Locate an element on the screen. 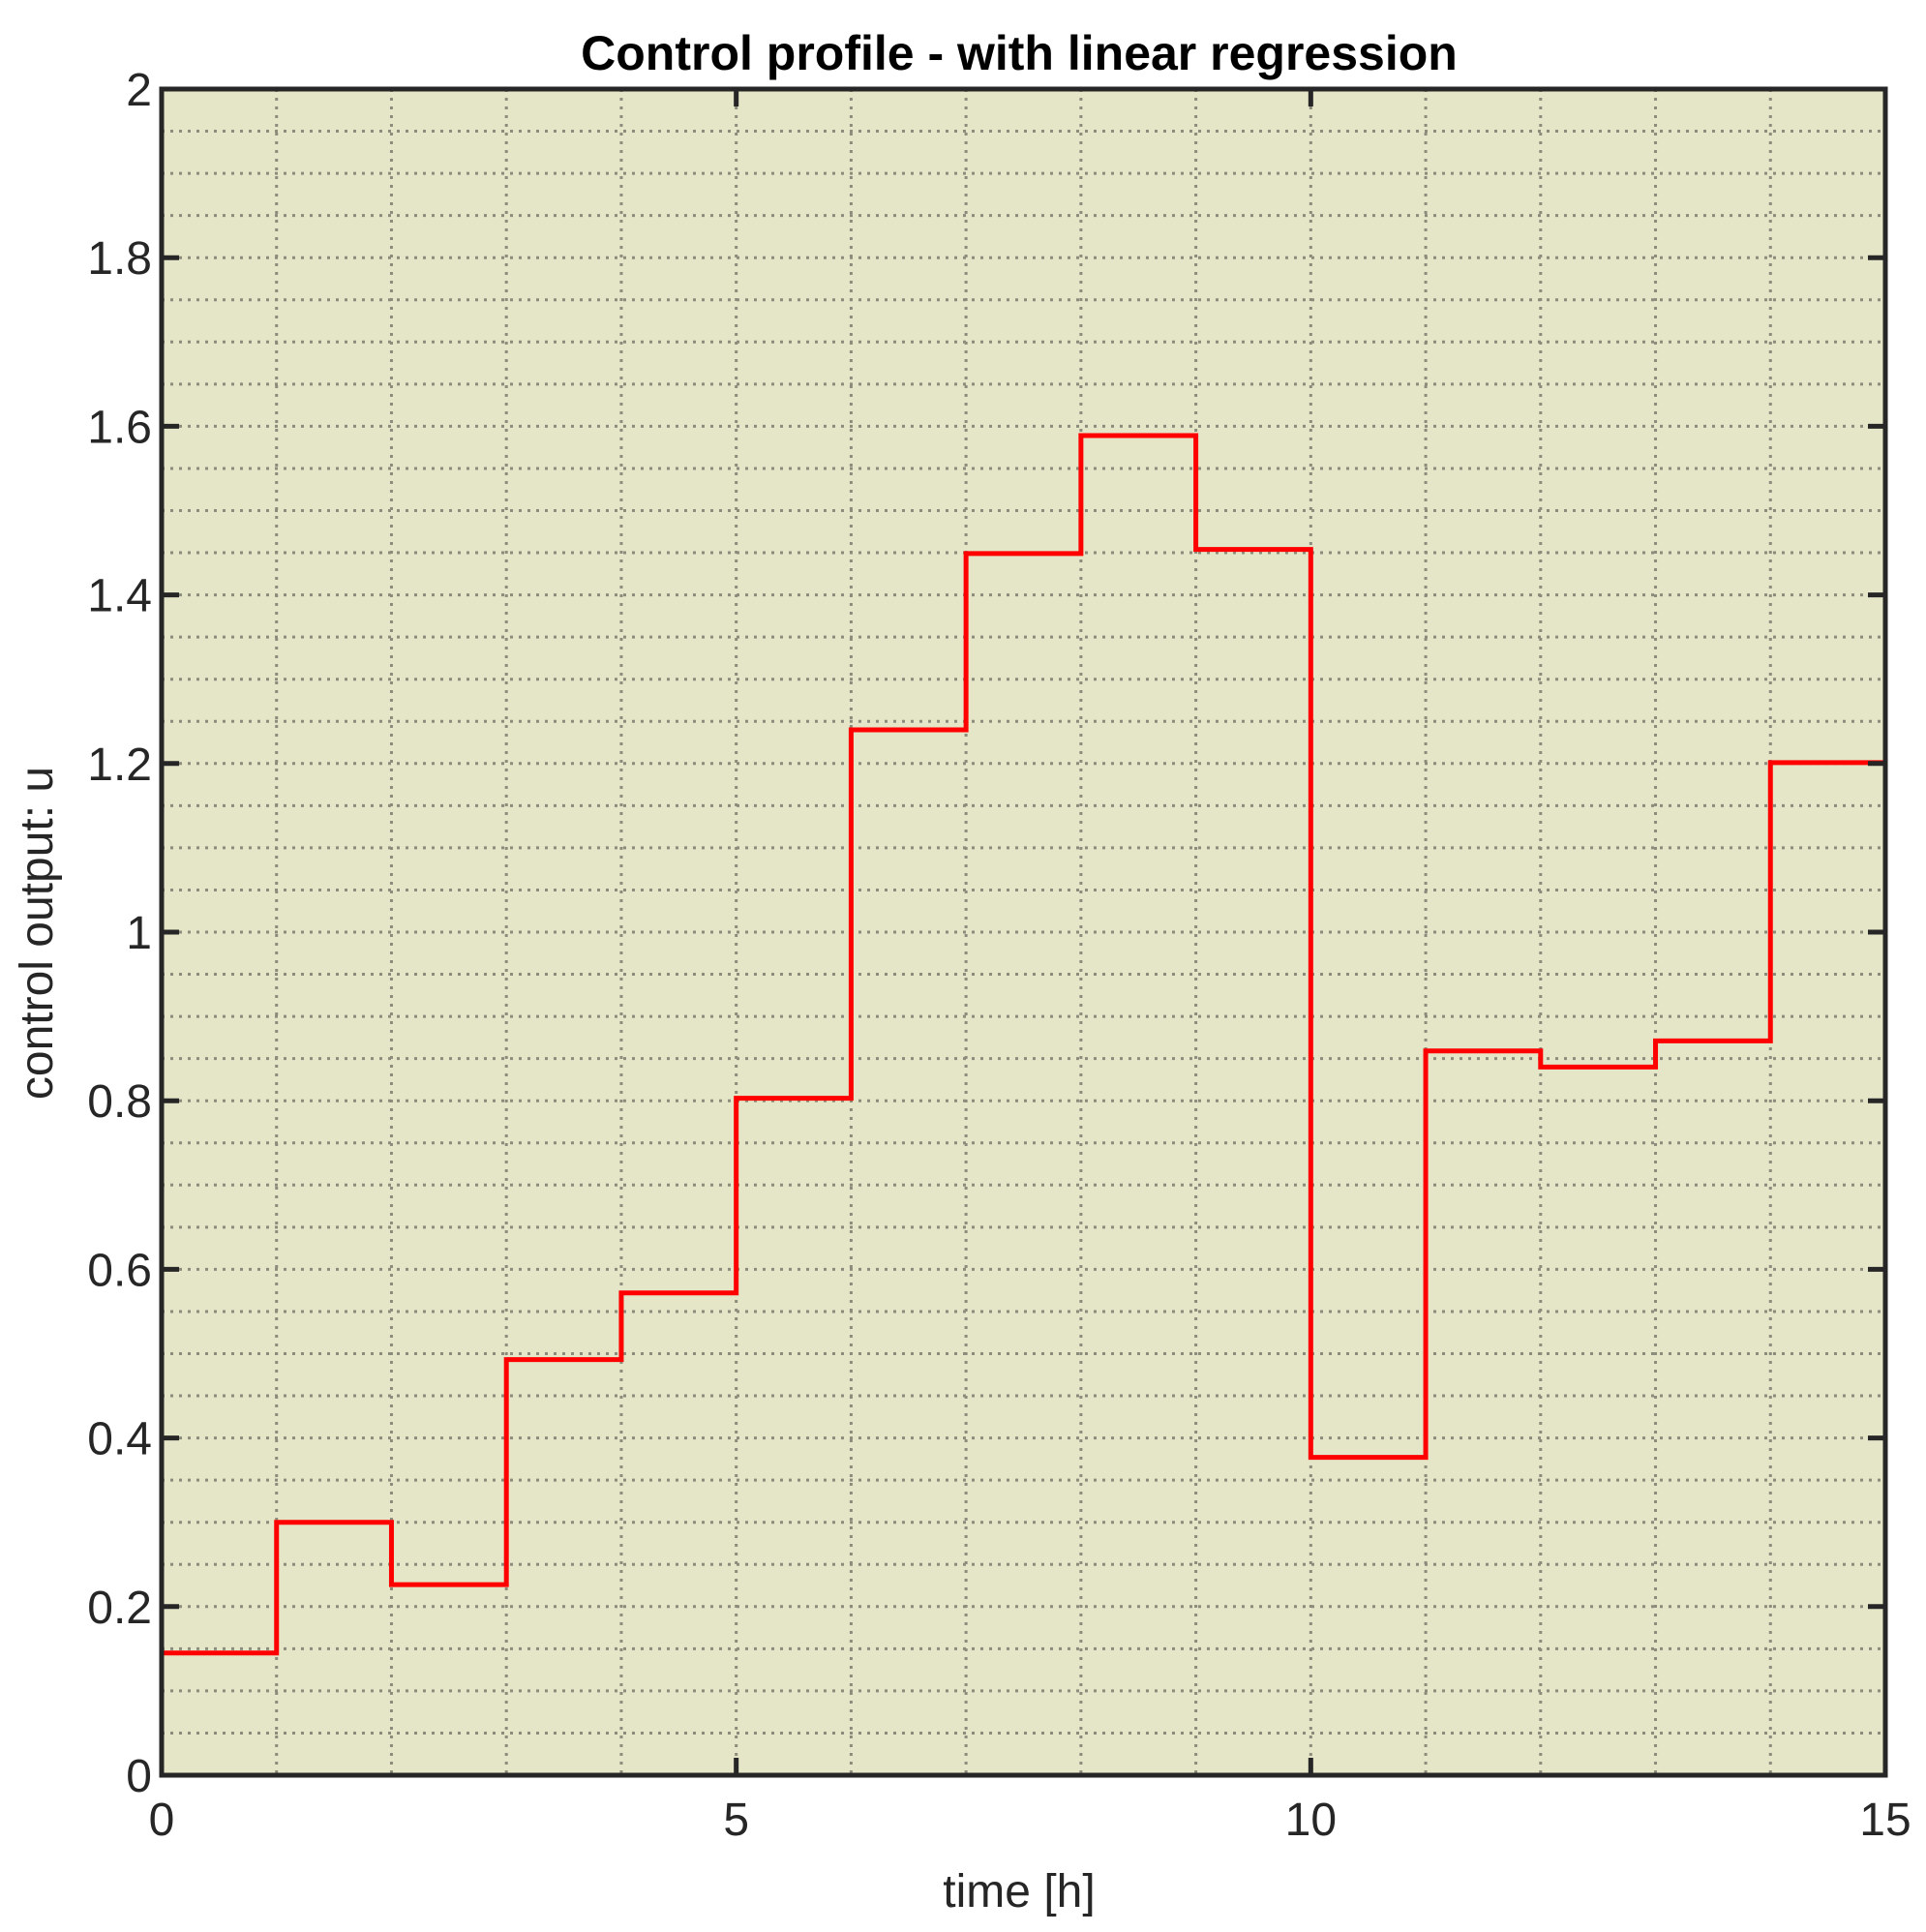 The height and width of the screenshot is (1932, 1926). chart-title: Control profile - with linear regression is located at coordinates (1019, 53).